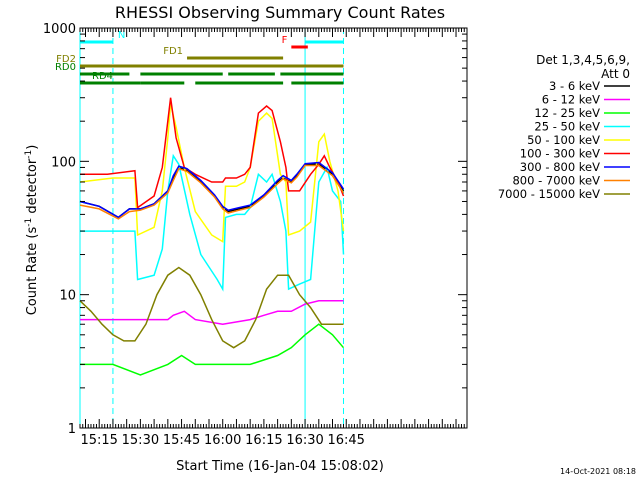  I want to click on flag-label-fd1: FD1, so click(173, 51).